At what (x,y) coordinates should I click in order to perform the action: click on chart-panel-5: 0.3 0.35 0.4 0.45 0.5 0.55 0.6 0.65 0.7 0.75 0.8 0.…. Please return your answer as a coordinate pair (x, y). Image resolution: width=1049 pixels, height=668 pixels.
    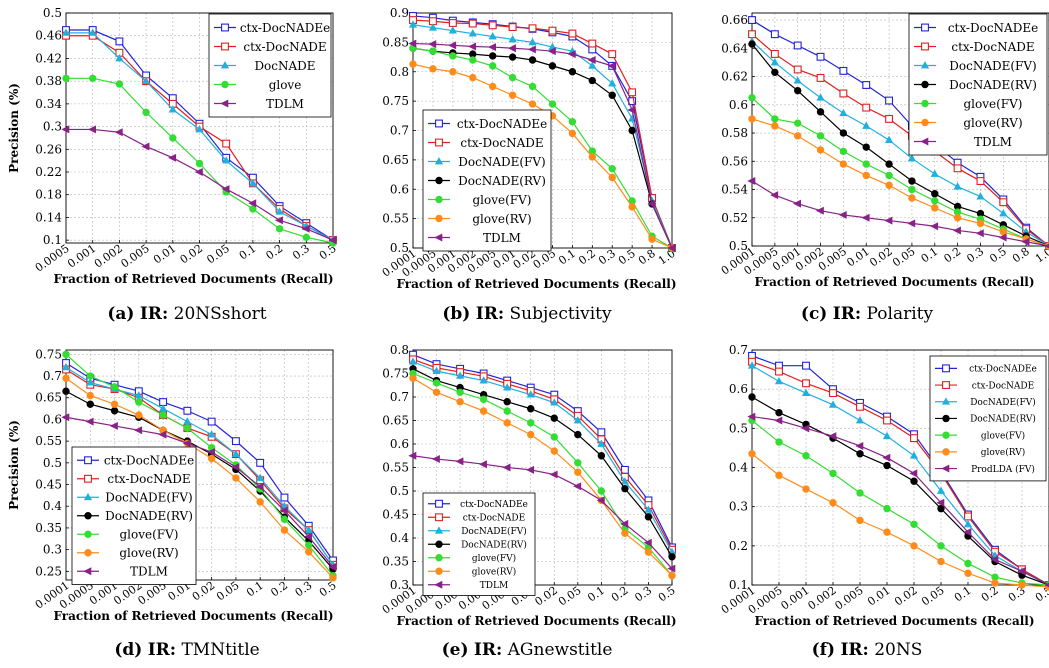
    Looking at the image, I should click on (529, 485).